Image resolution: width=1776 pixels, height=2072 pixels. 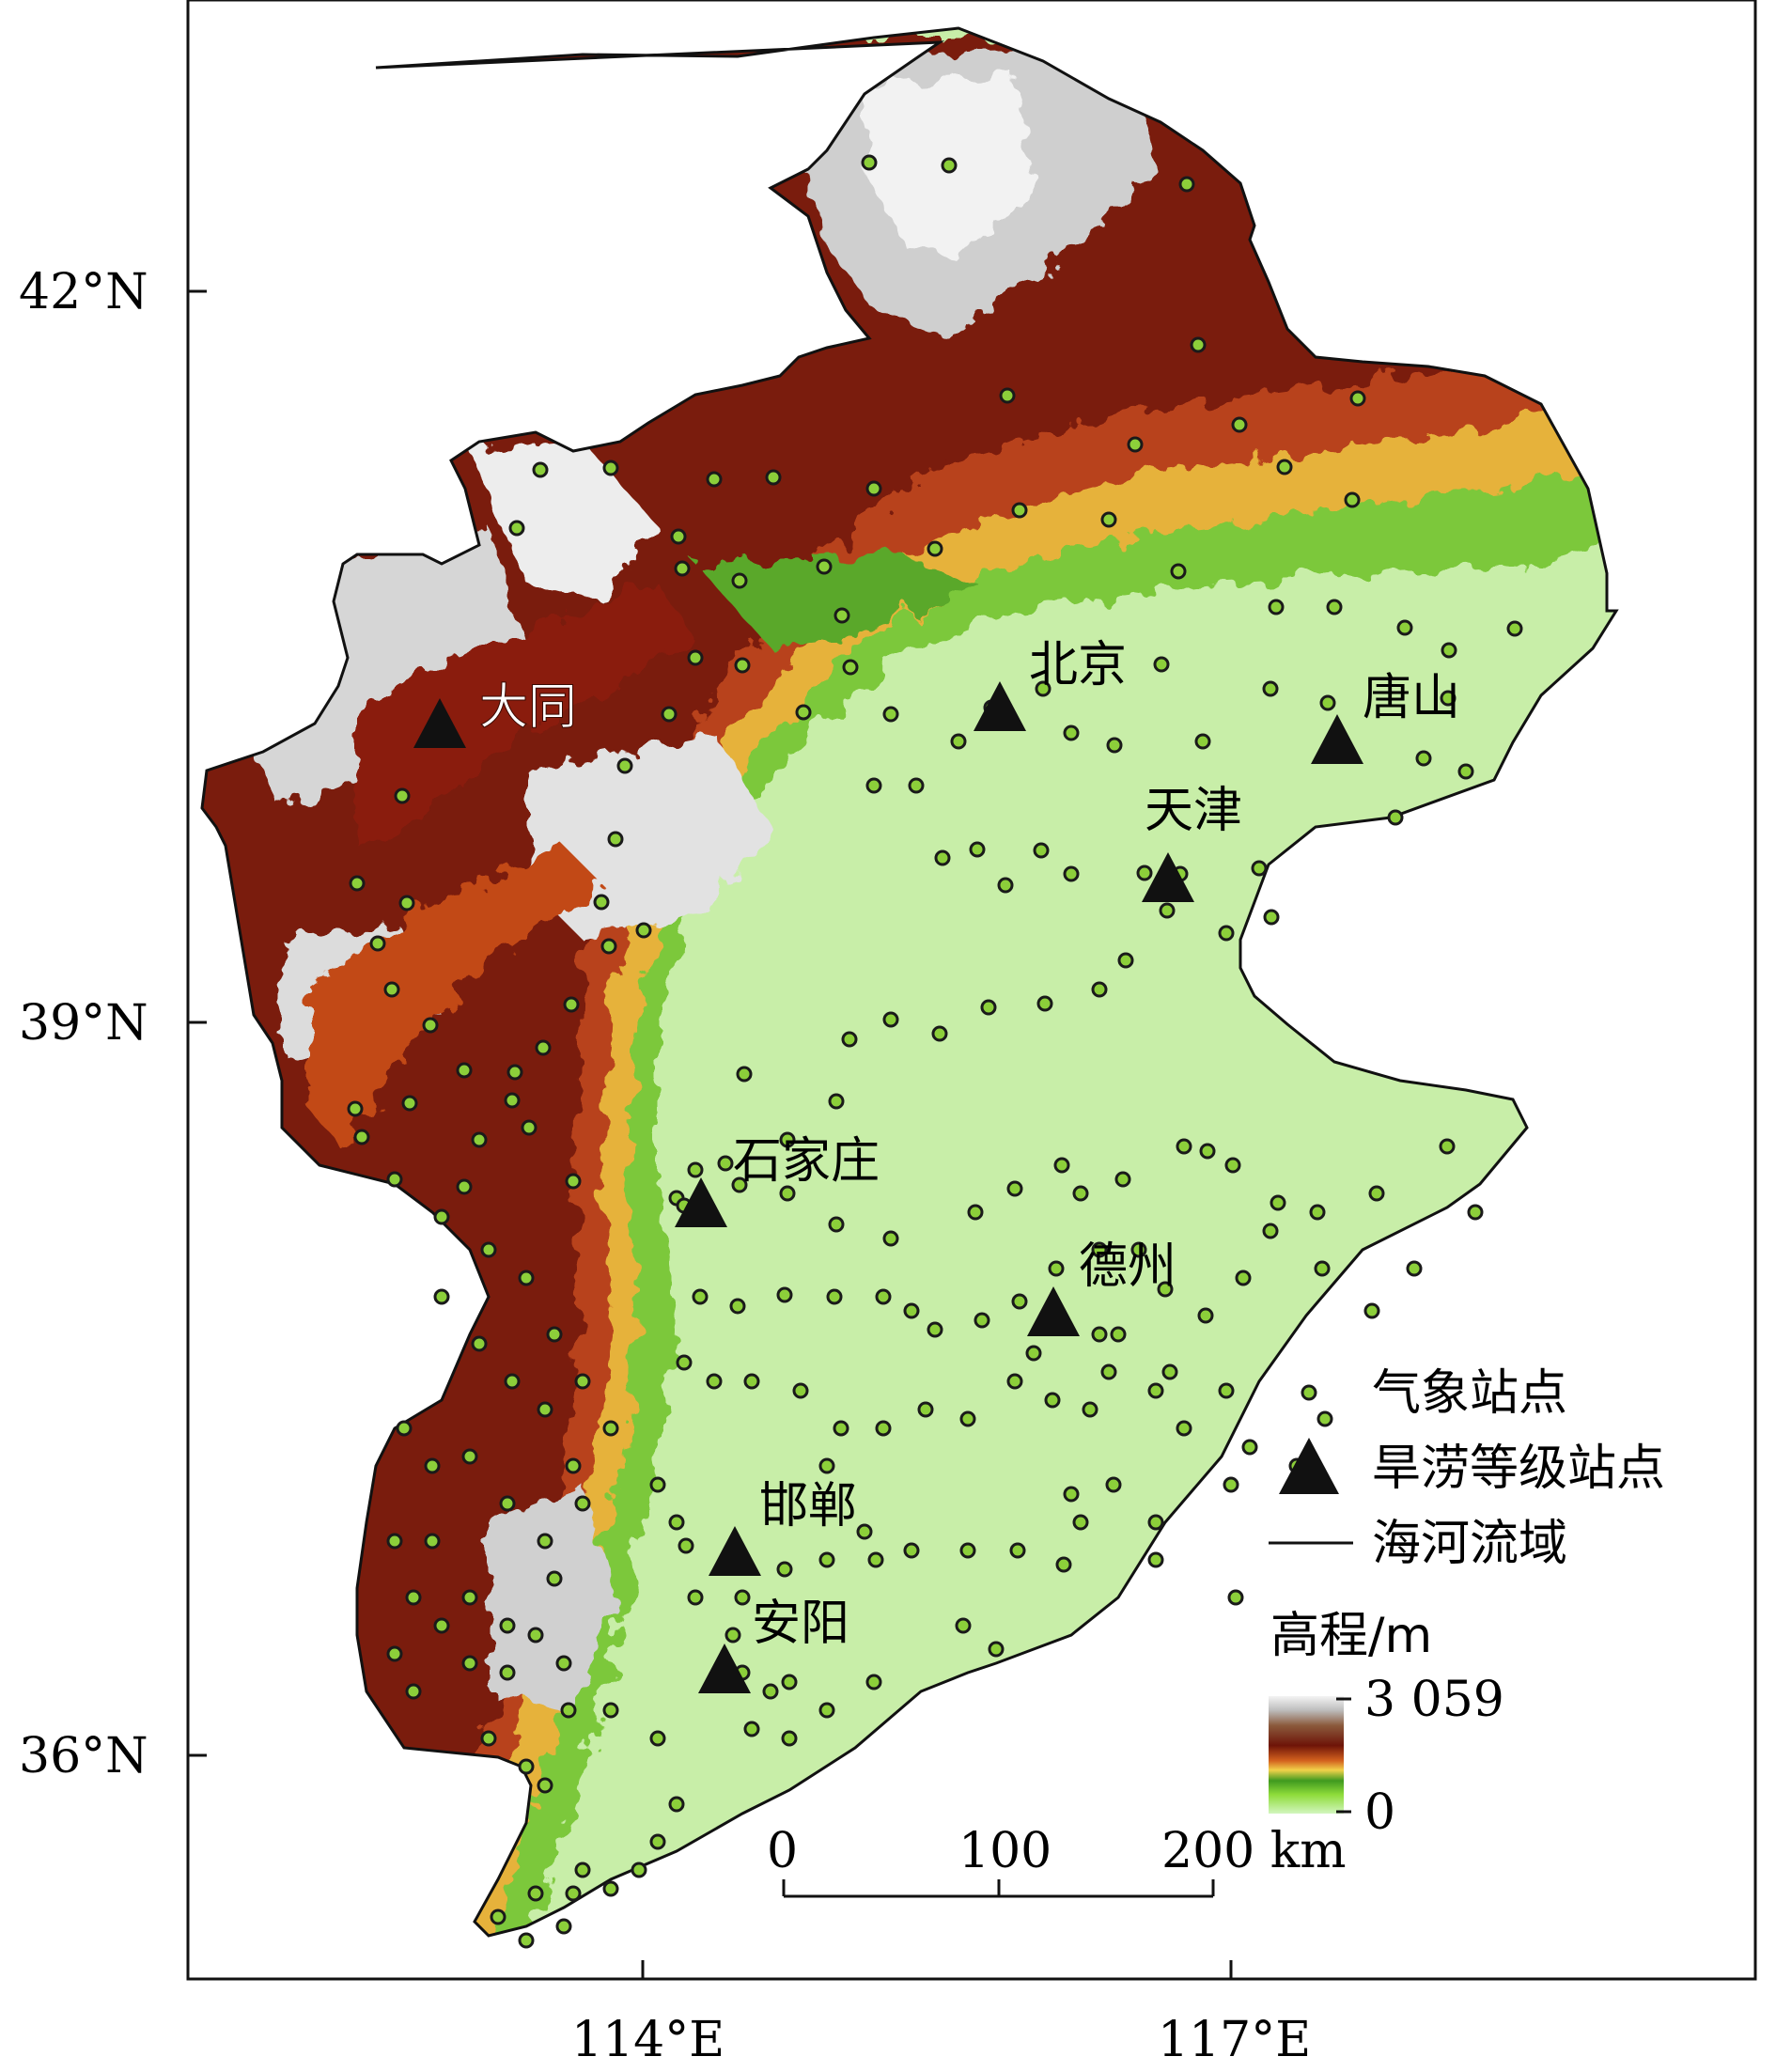 I want to click on city-label-anyang: 安阳, so click(x=801, y=1624).